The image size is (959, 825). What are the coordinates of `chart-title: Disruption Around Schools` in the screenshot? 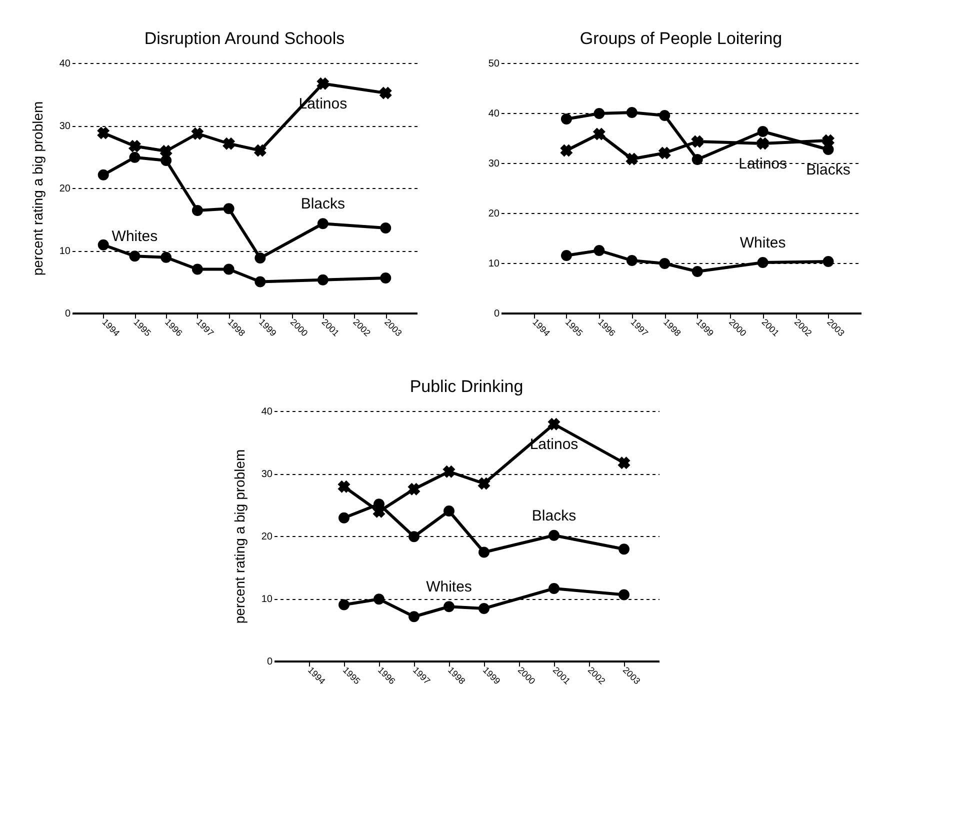 It's located at (244, 38).